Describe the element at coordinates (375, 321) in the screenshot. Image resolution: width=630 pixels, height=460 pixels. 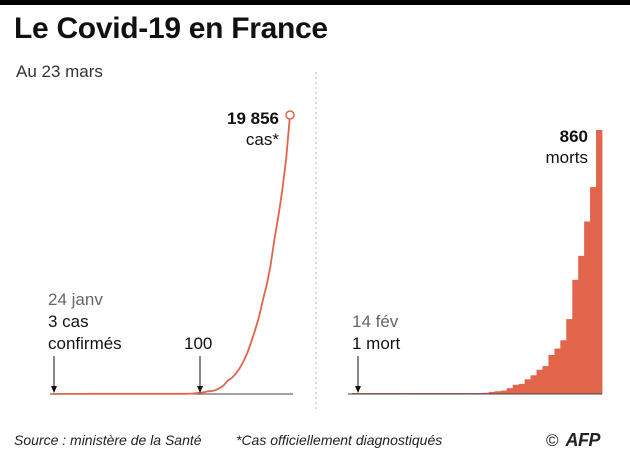
I see `deaths-start-date: 14 fév` at that location.